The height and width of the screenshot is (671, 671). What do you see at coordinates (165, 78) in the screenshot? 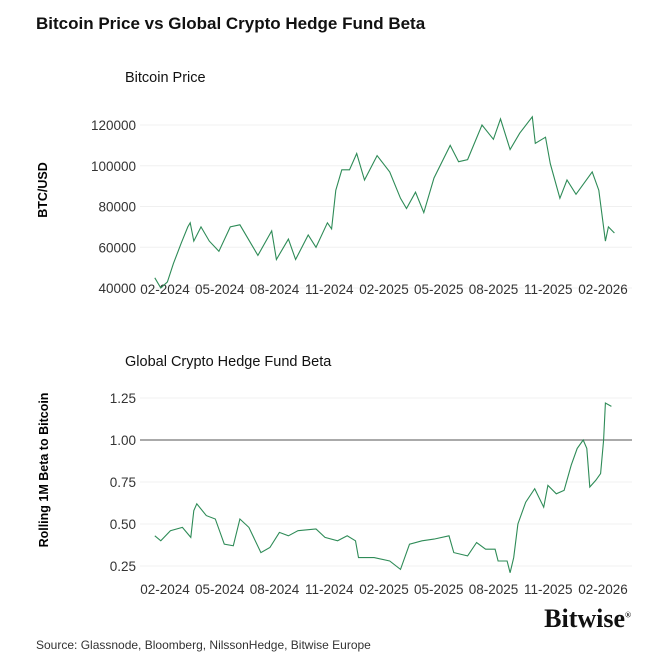
I see `subplot-title-bitcoin: Bitcoin Price` at bounding box center [165, 78].